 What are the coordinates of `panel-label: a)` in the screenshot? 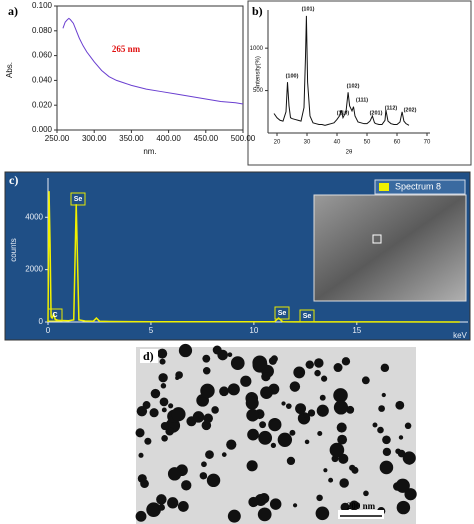 It's located at (13, 11).